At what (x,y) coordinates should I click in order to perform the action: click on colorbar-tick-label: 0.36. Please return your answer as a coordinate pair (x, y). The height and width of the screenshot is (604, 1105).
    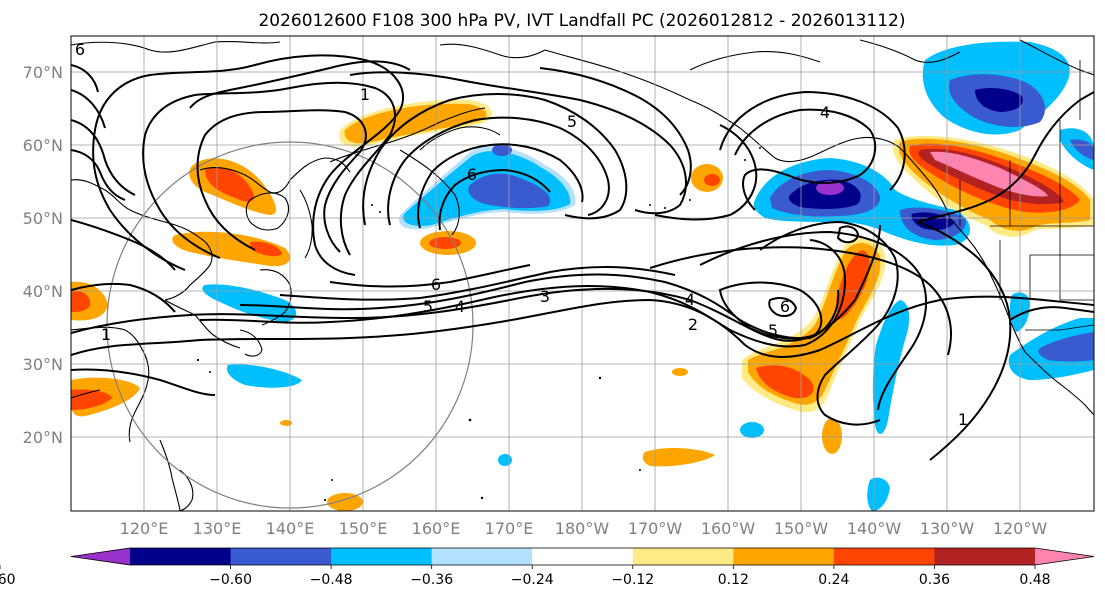
    Looking at the image, I should click on (934, 580).